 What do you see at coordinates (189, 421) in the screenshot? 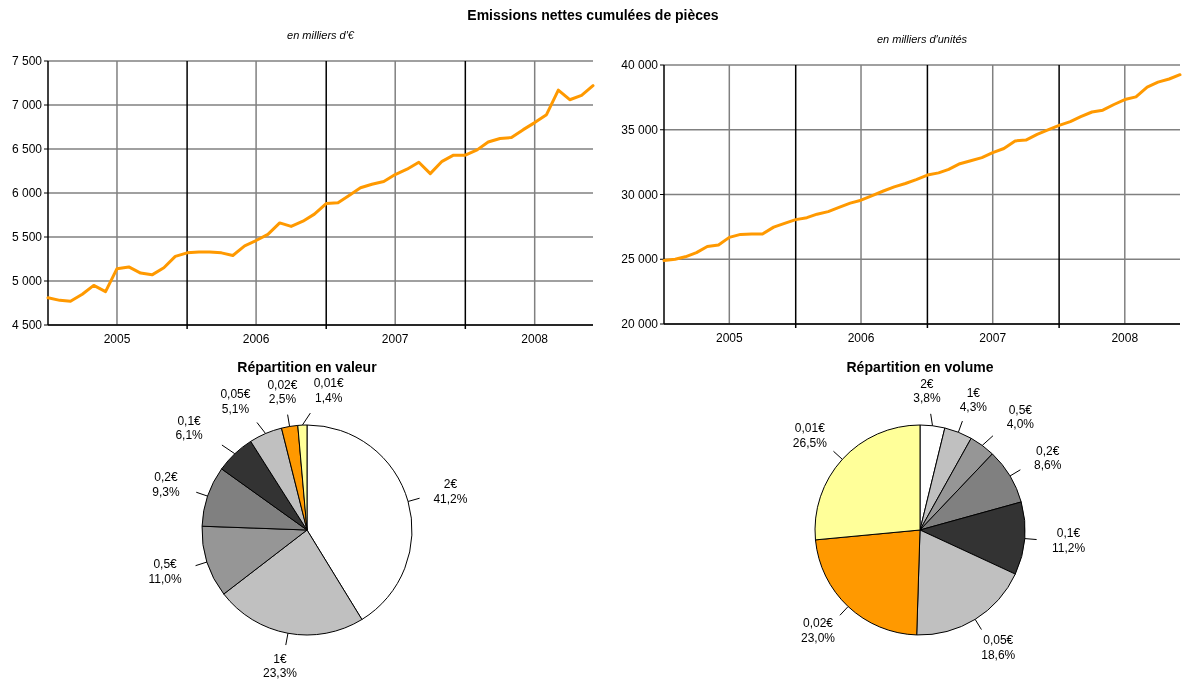
I see `slice-label: 0,1€` at bounding box center [189, 421].